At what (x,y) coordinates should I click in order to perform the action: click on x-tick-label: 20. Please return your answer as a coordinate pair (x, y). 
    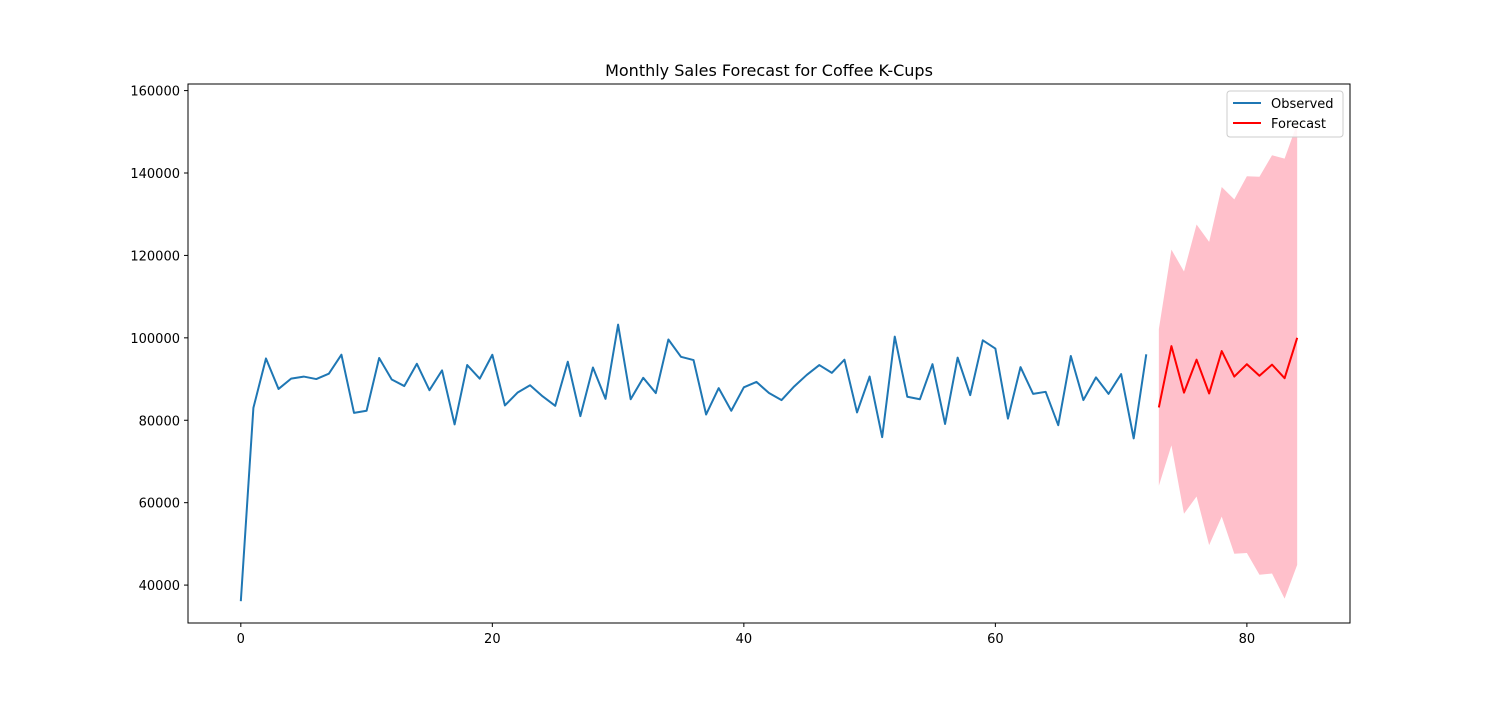
    Looking at the image, I should click on (492, 639).